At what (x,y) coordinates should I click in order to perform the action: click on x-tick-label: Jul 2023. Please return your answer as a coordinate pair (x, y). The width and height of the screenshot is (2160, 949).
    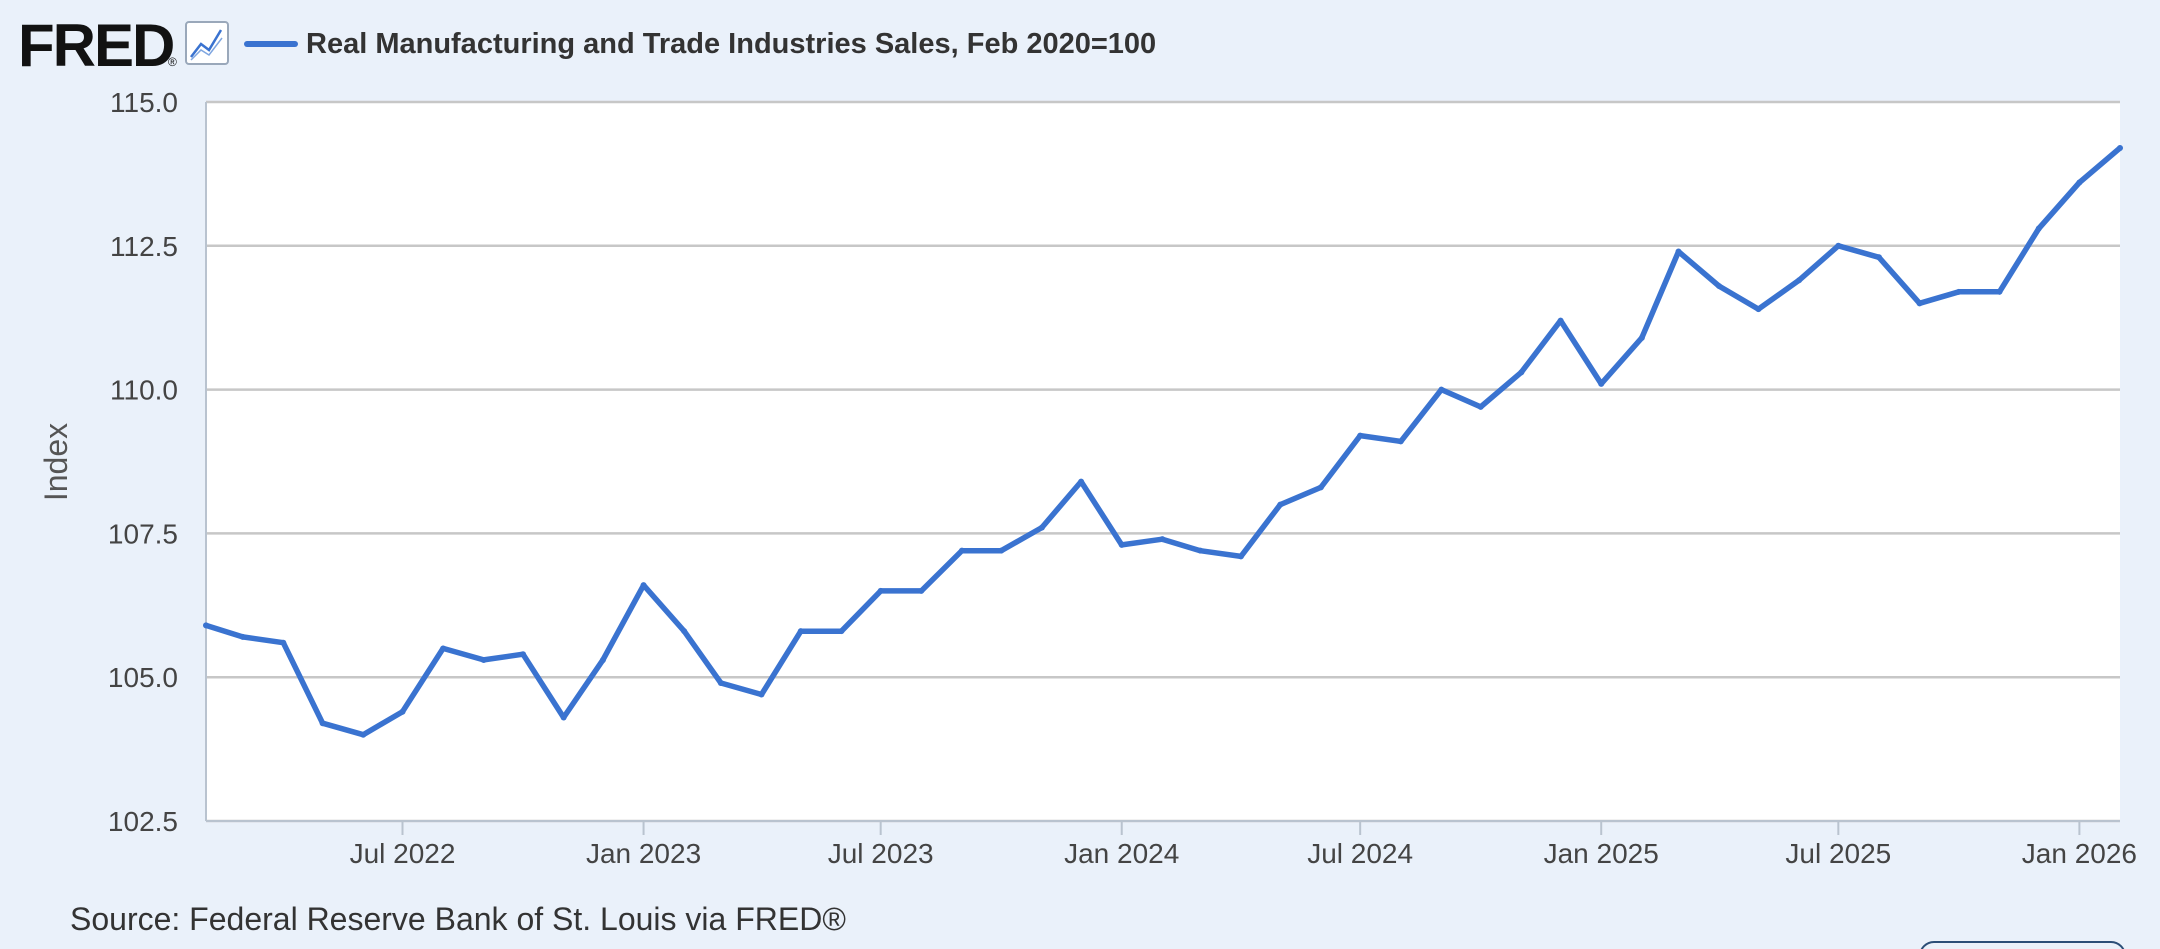
    Looking at the image, I should click on (881, 853).